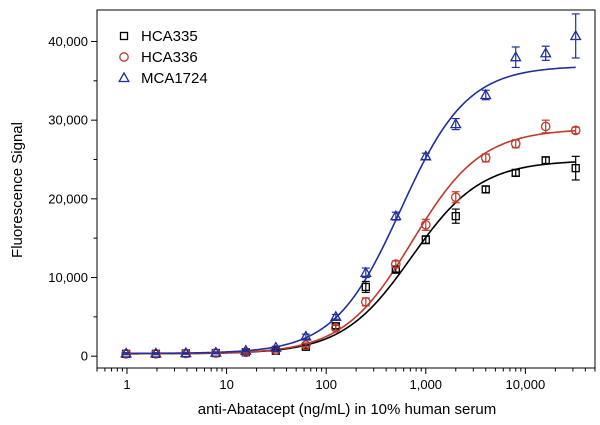  What do you see at coordinates (124, 36) in the screenshot?
I see `legend-marker-hca335` at bounding box center [124, 36].